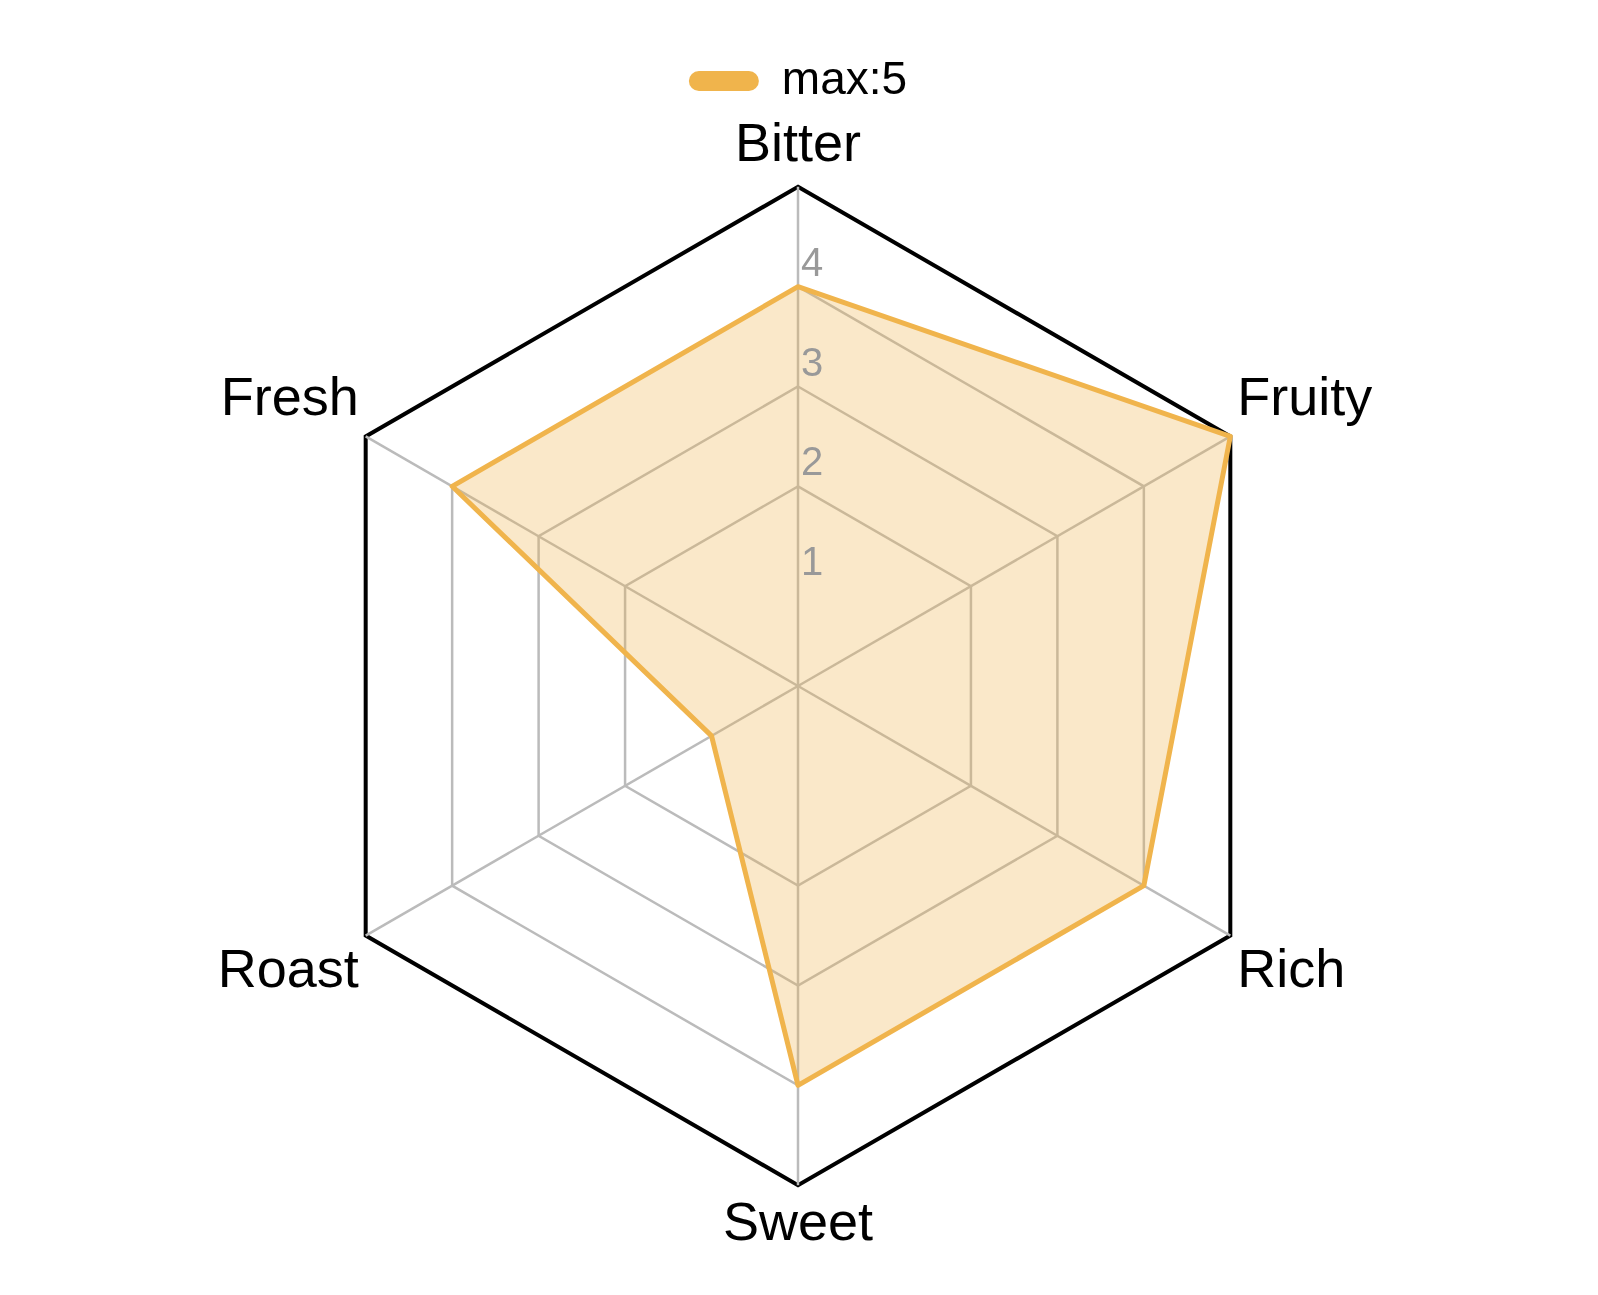 The width and height of the screenshot is (1598, 1295). What do you see at coordinates (844, 77) in the screenshot?
I see `legend-label: max:5` at bounding box center [844, 77].